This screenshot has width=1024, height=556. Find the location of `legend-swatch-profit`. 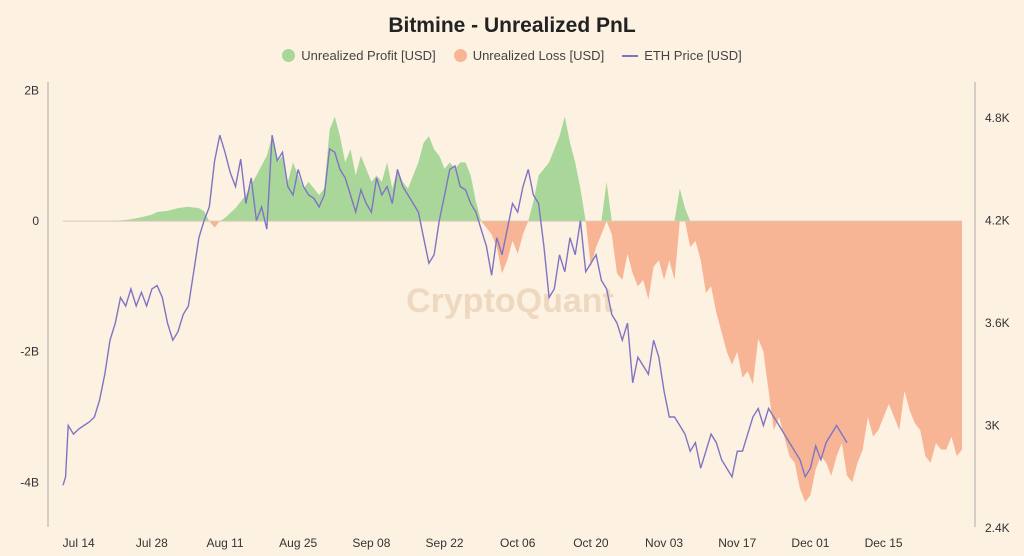

legend-swatch-profit is located at coordinates (289, 55).